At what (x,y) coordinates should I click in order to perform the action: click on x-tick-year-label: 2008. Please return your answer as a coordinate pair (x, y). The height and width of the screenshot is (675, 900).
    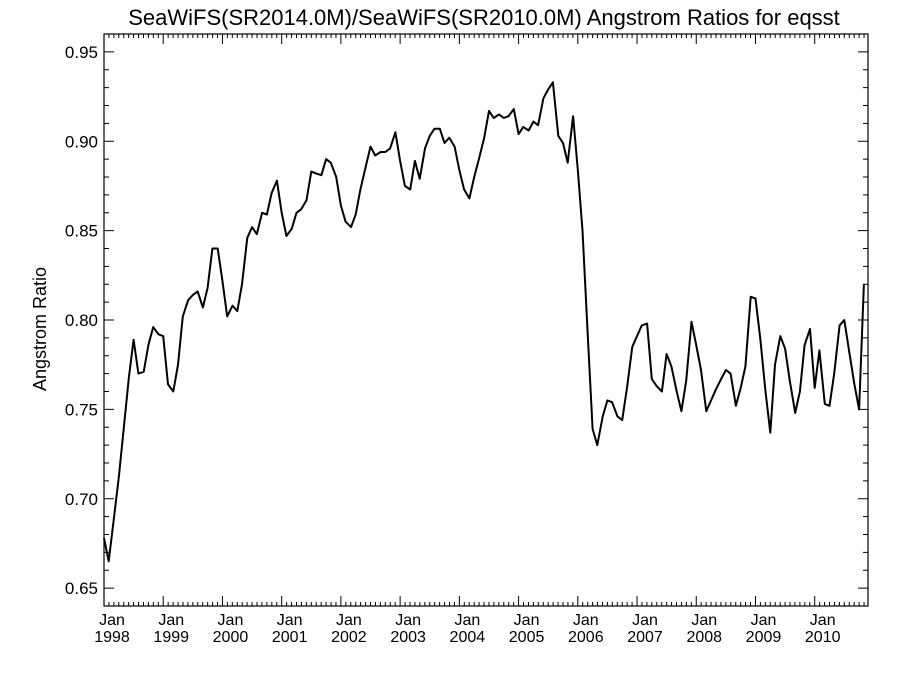
    Looking at the image, I should click on (704, 637).